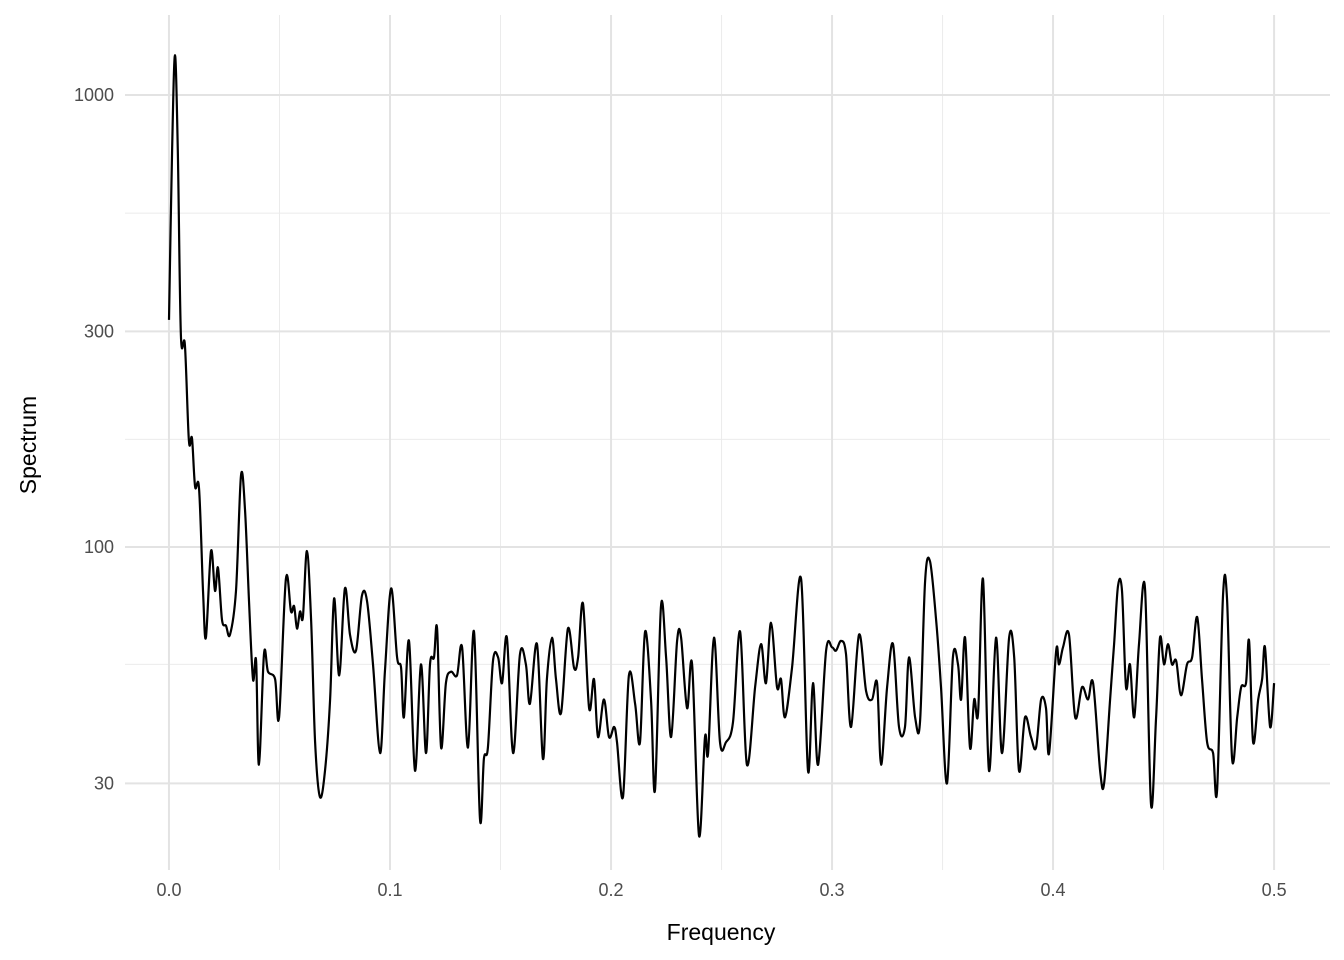  What do you see at coordinates (94, 95) in the screenshot?
I see `y-tick-label: 1000` at bounding box center [94, 95].